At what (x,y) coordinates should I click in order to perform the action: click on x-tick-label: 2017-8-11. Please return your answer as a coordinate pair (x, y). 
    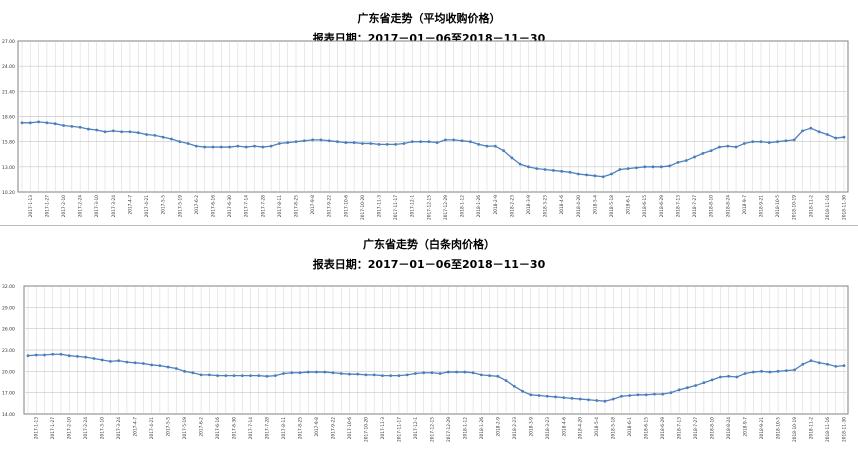
    Looking at the image, I should click on (280, 206).